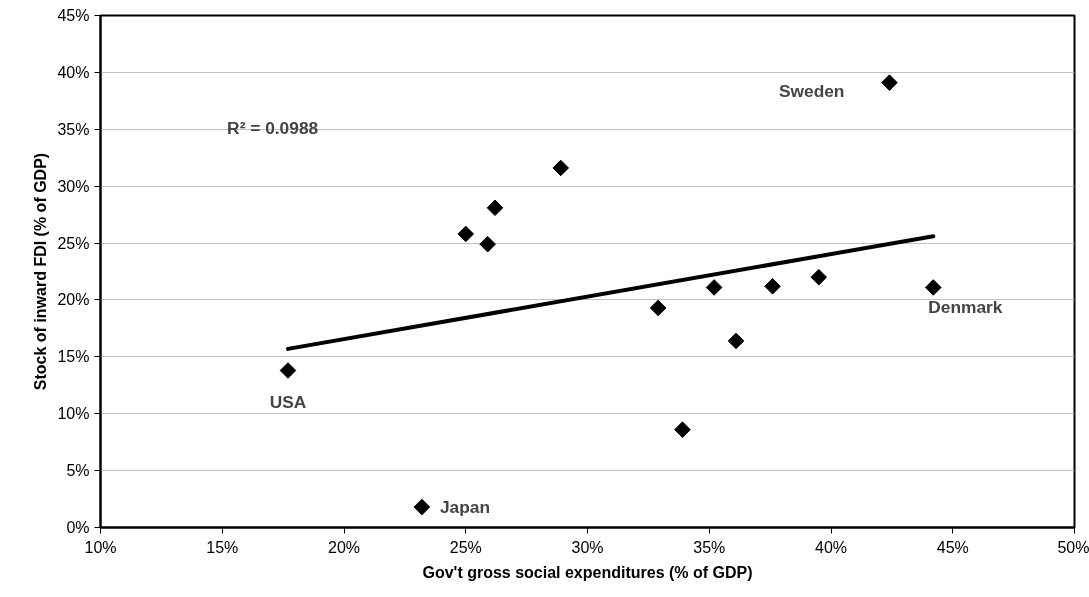  Describe the element at coordinates (587, 547) in the screenshot. I see `x-tick-label: 30%` at that location.